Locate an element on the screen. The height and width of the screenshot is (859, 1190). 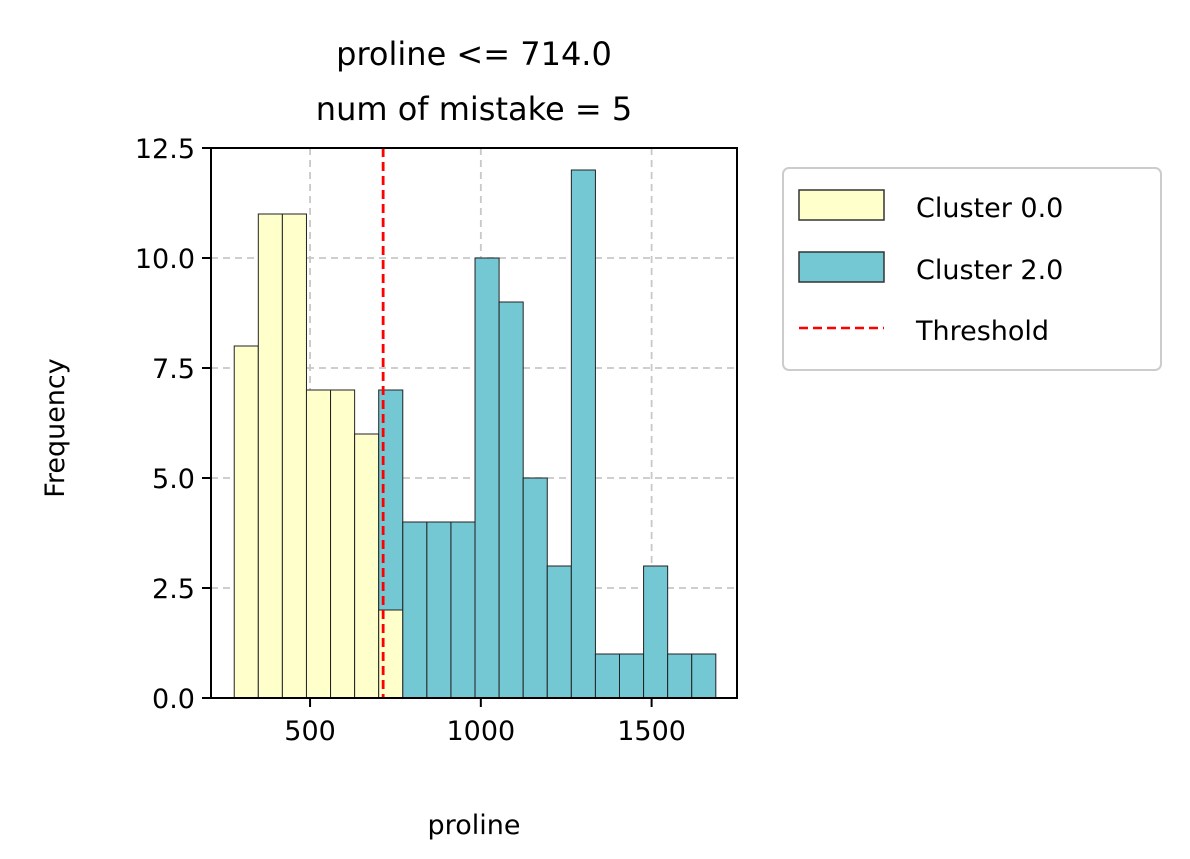
y-tick-label: 5.0 is located at coordinates (173, 479).